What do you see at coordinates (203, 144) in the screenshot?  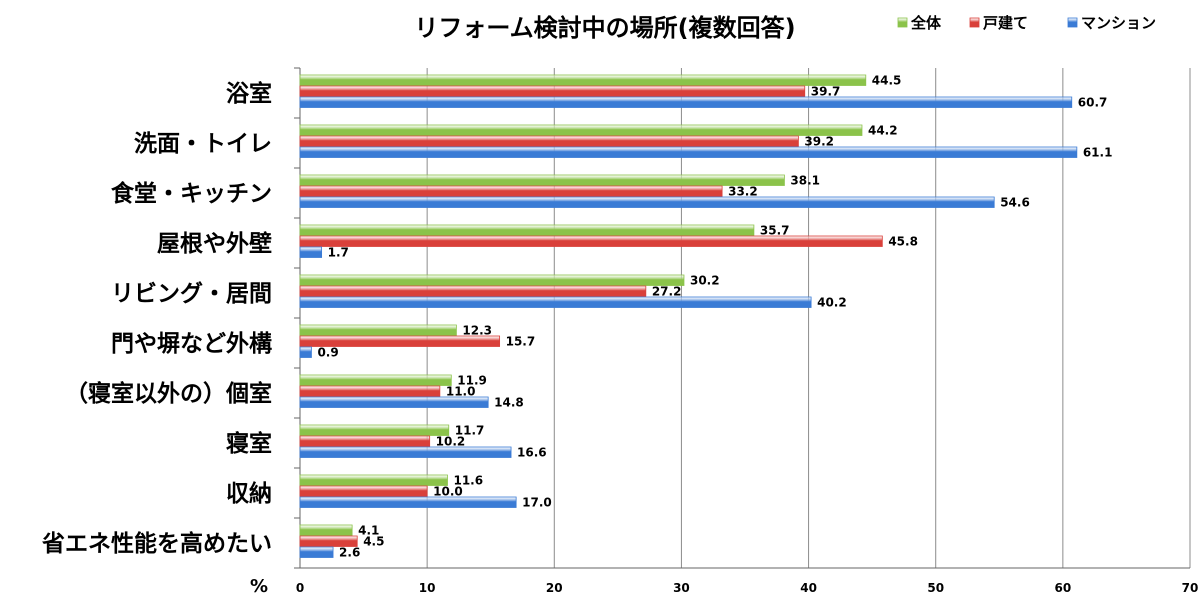 I see `category-label: 洗面・トイレ` at bounding box center [203, 144].